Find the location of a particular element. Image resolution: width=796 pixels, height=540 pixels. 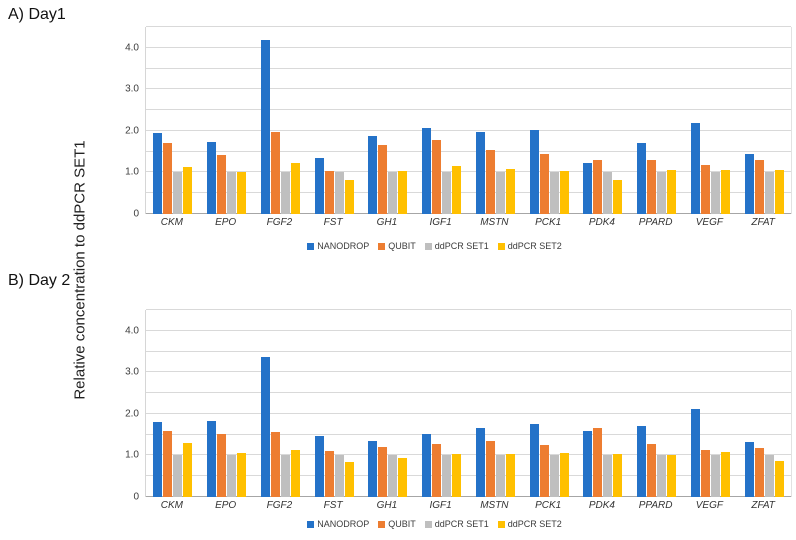

panel-title-a: A) Day1 is located at coordinates (37, 14).